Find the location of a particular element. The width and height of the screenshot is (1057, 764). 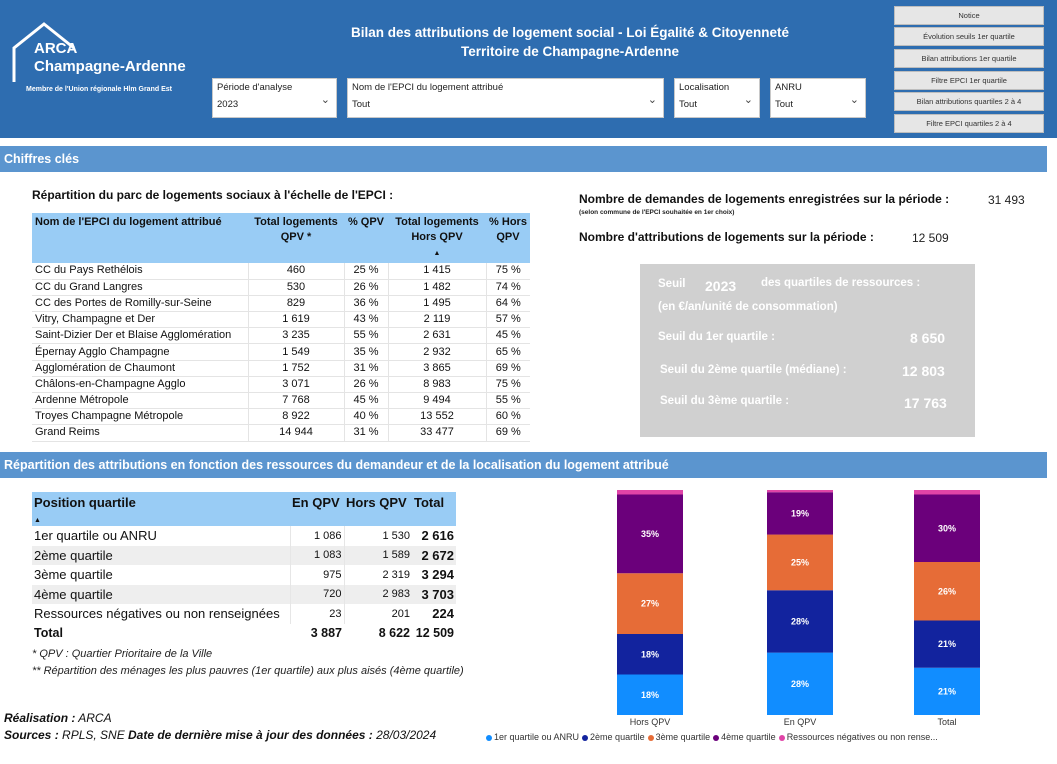

logo-text-arca: ARCA is located at coordinates (56, 48).